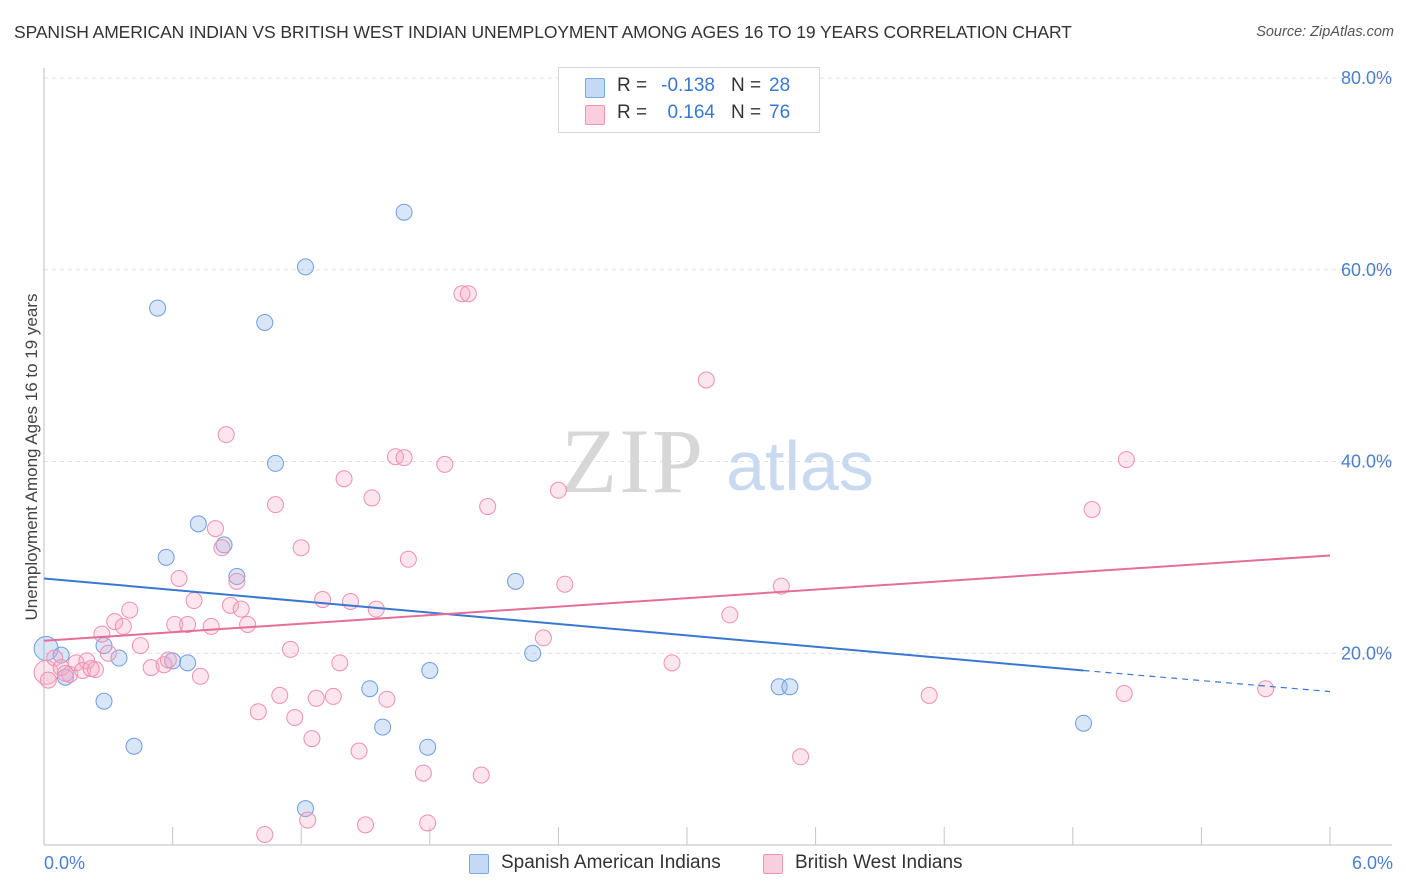  What do you see at coordinates (64, 863) in the screenshot?
I see `x-tick-label: 0.0%` at bounding box center [64, 863].